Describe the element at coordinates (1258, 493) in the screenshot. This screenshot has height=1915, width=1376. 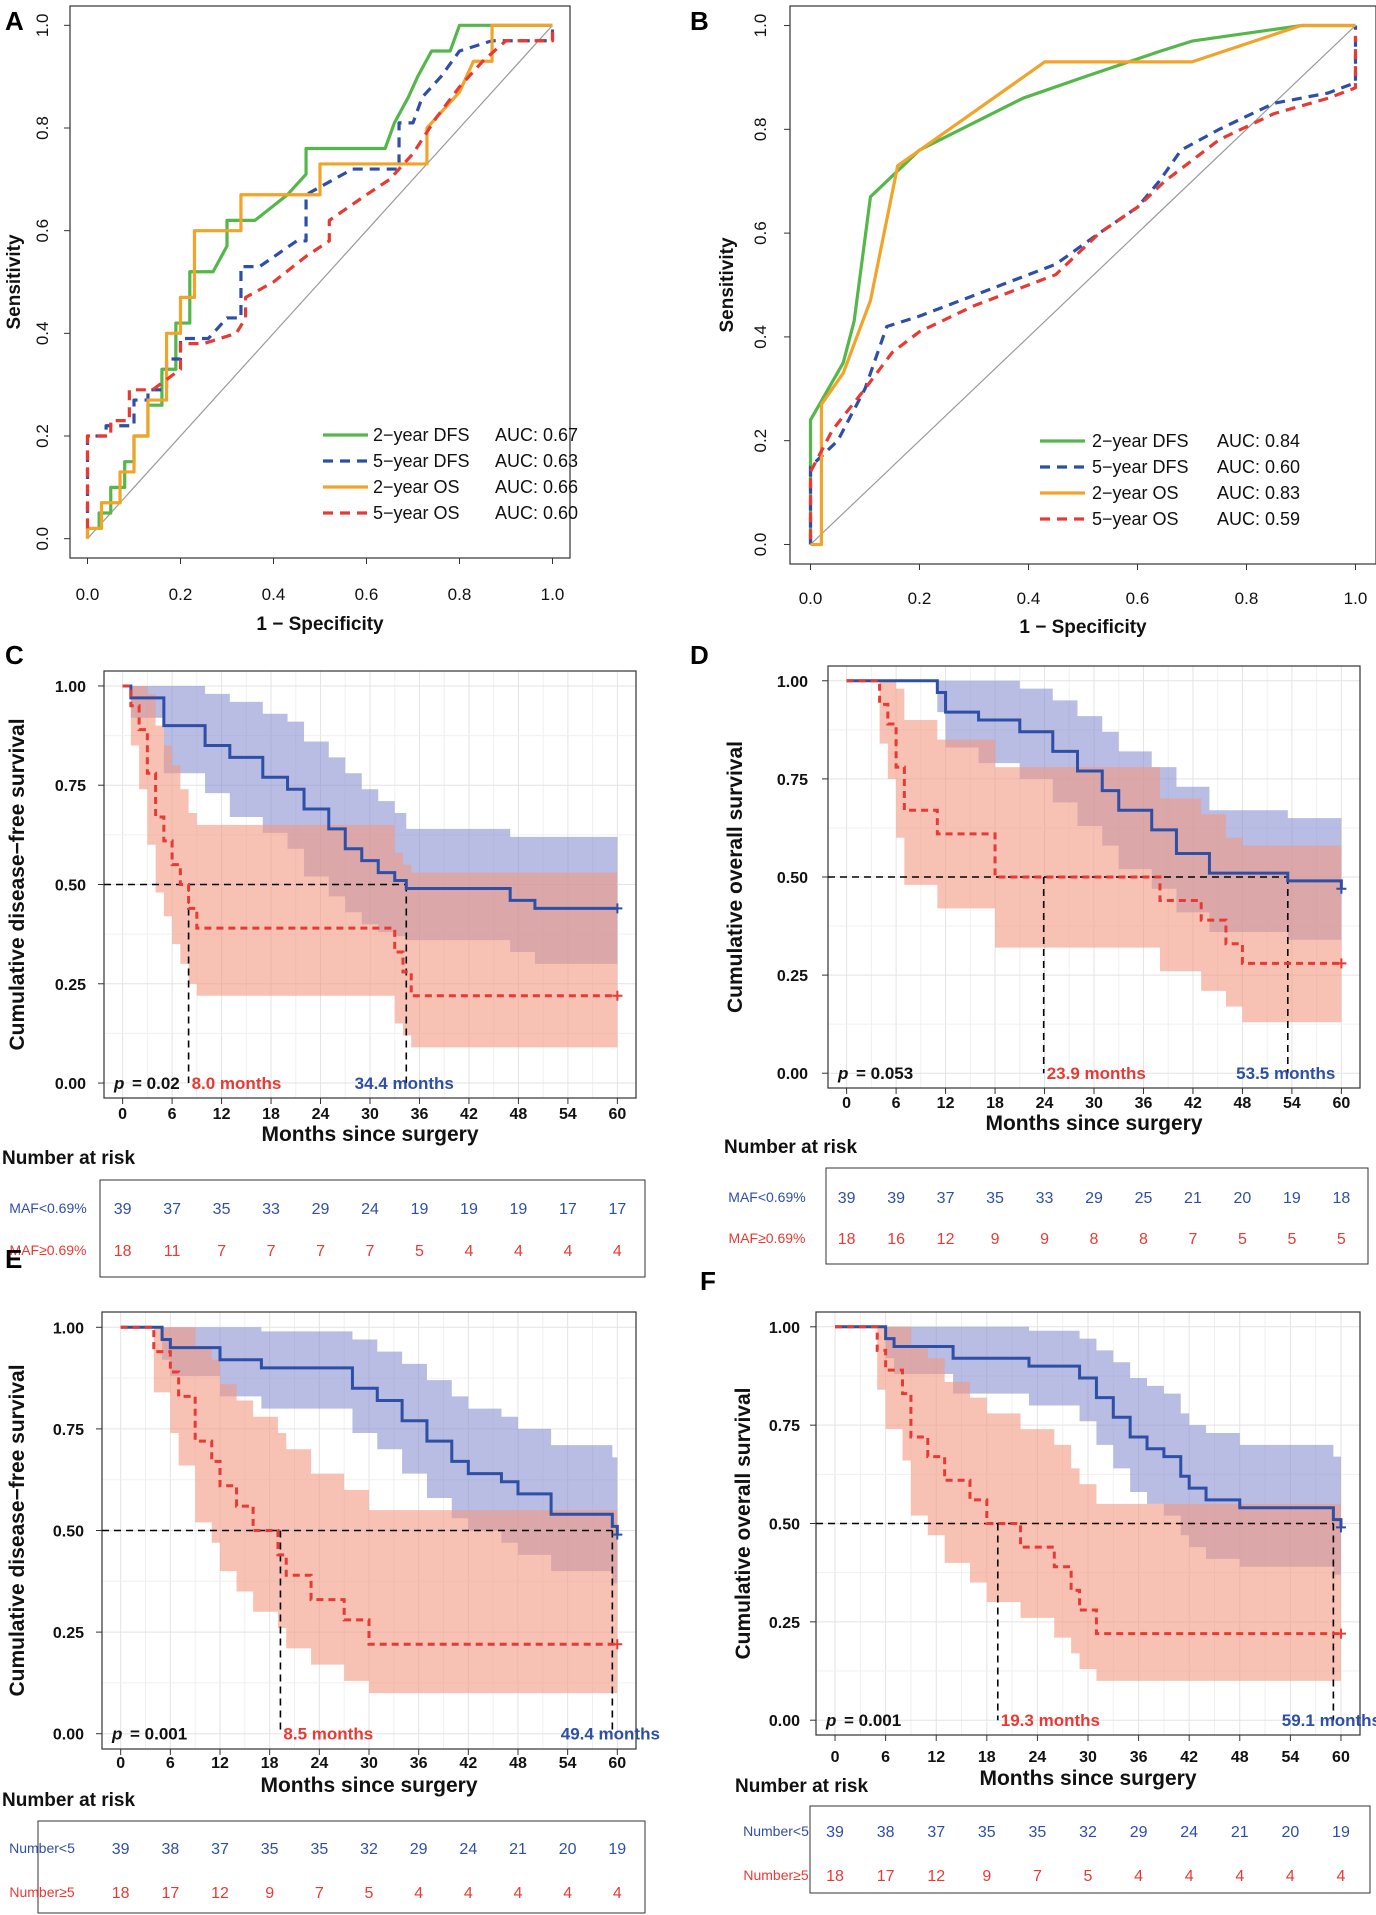
I see `legend-auc-2: AUC: 0.83` at that location.